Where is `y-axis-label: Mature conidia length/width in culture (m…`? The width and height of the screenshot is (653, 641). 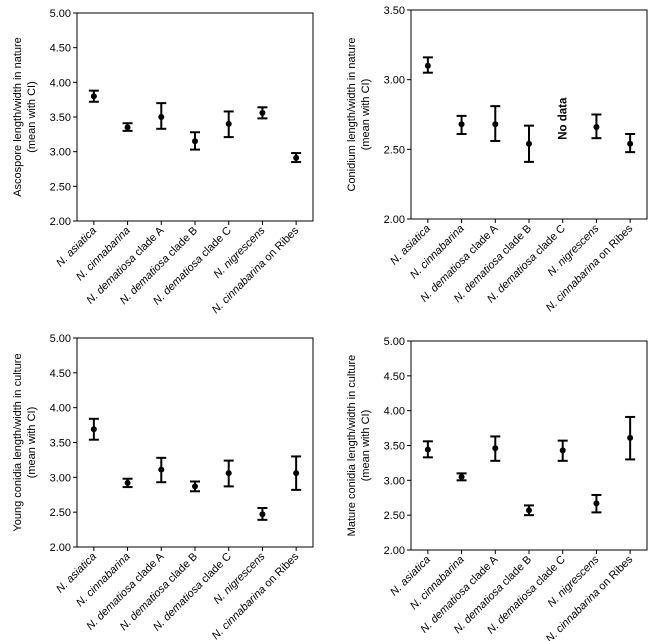
y-axis-label: Mature conidia length/width in culture (m… is located at coordinates (359, 446).